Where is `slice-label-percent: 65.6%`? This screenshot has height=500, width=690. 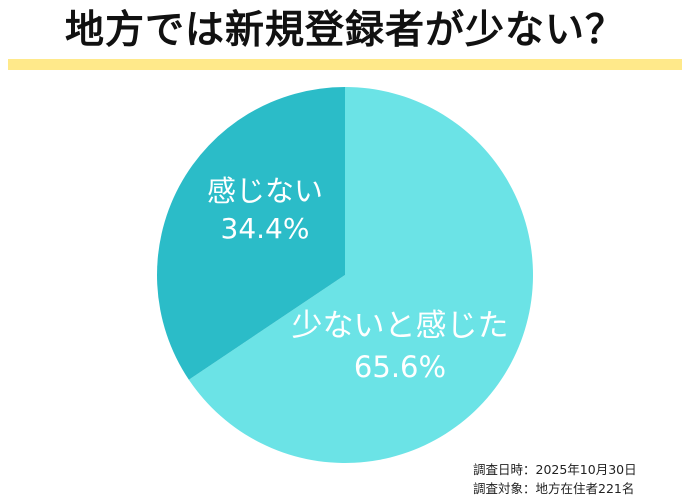
slice-label-percent: 65.6% is located at coordinates (400, 367).